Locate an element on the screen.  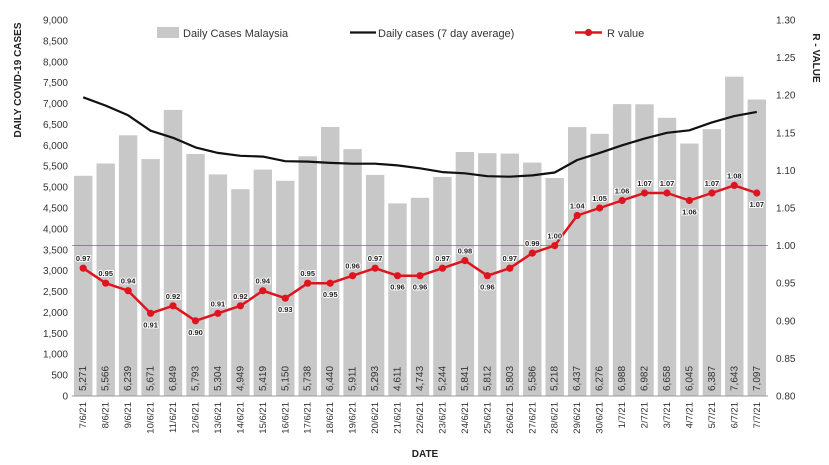
x-tick-label: 14/6/21 is located at coordinates (240, 418).